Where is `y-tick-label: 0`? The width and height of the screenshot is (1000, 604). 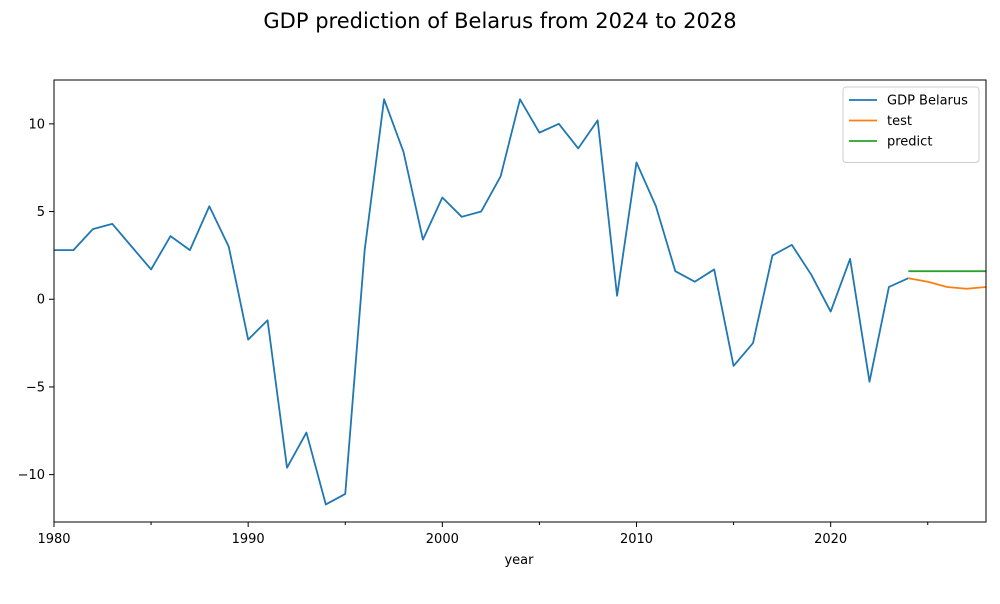
y-tick-label: 0 is located at coordinates (41, 300).